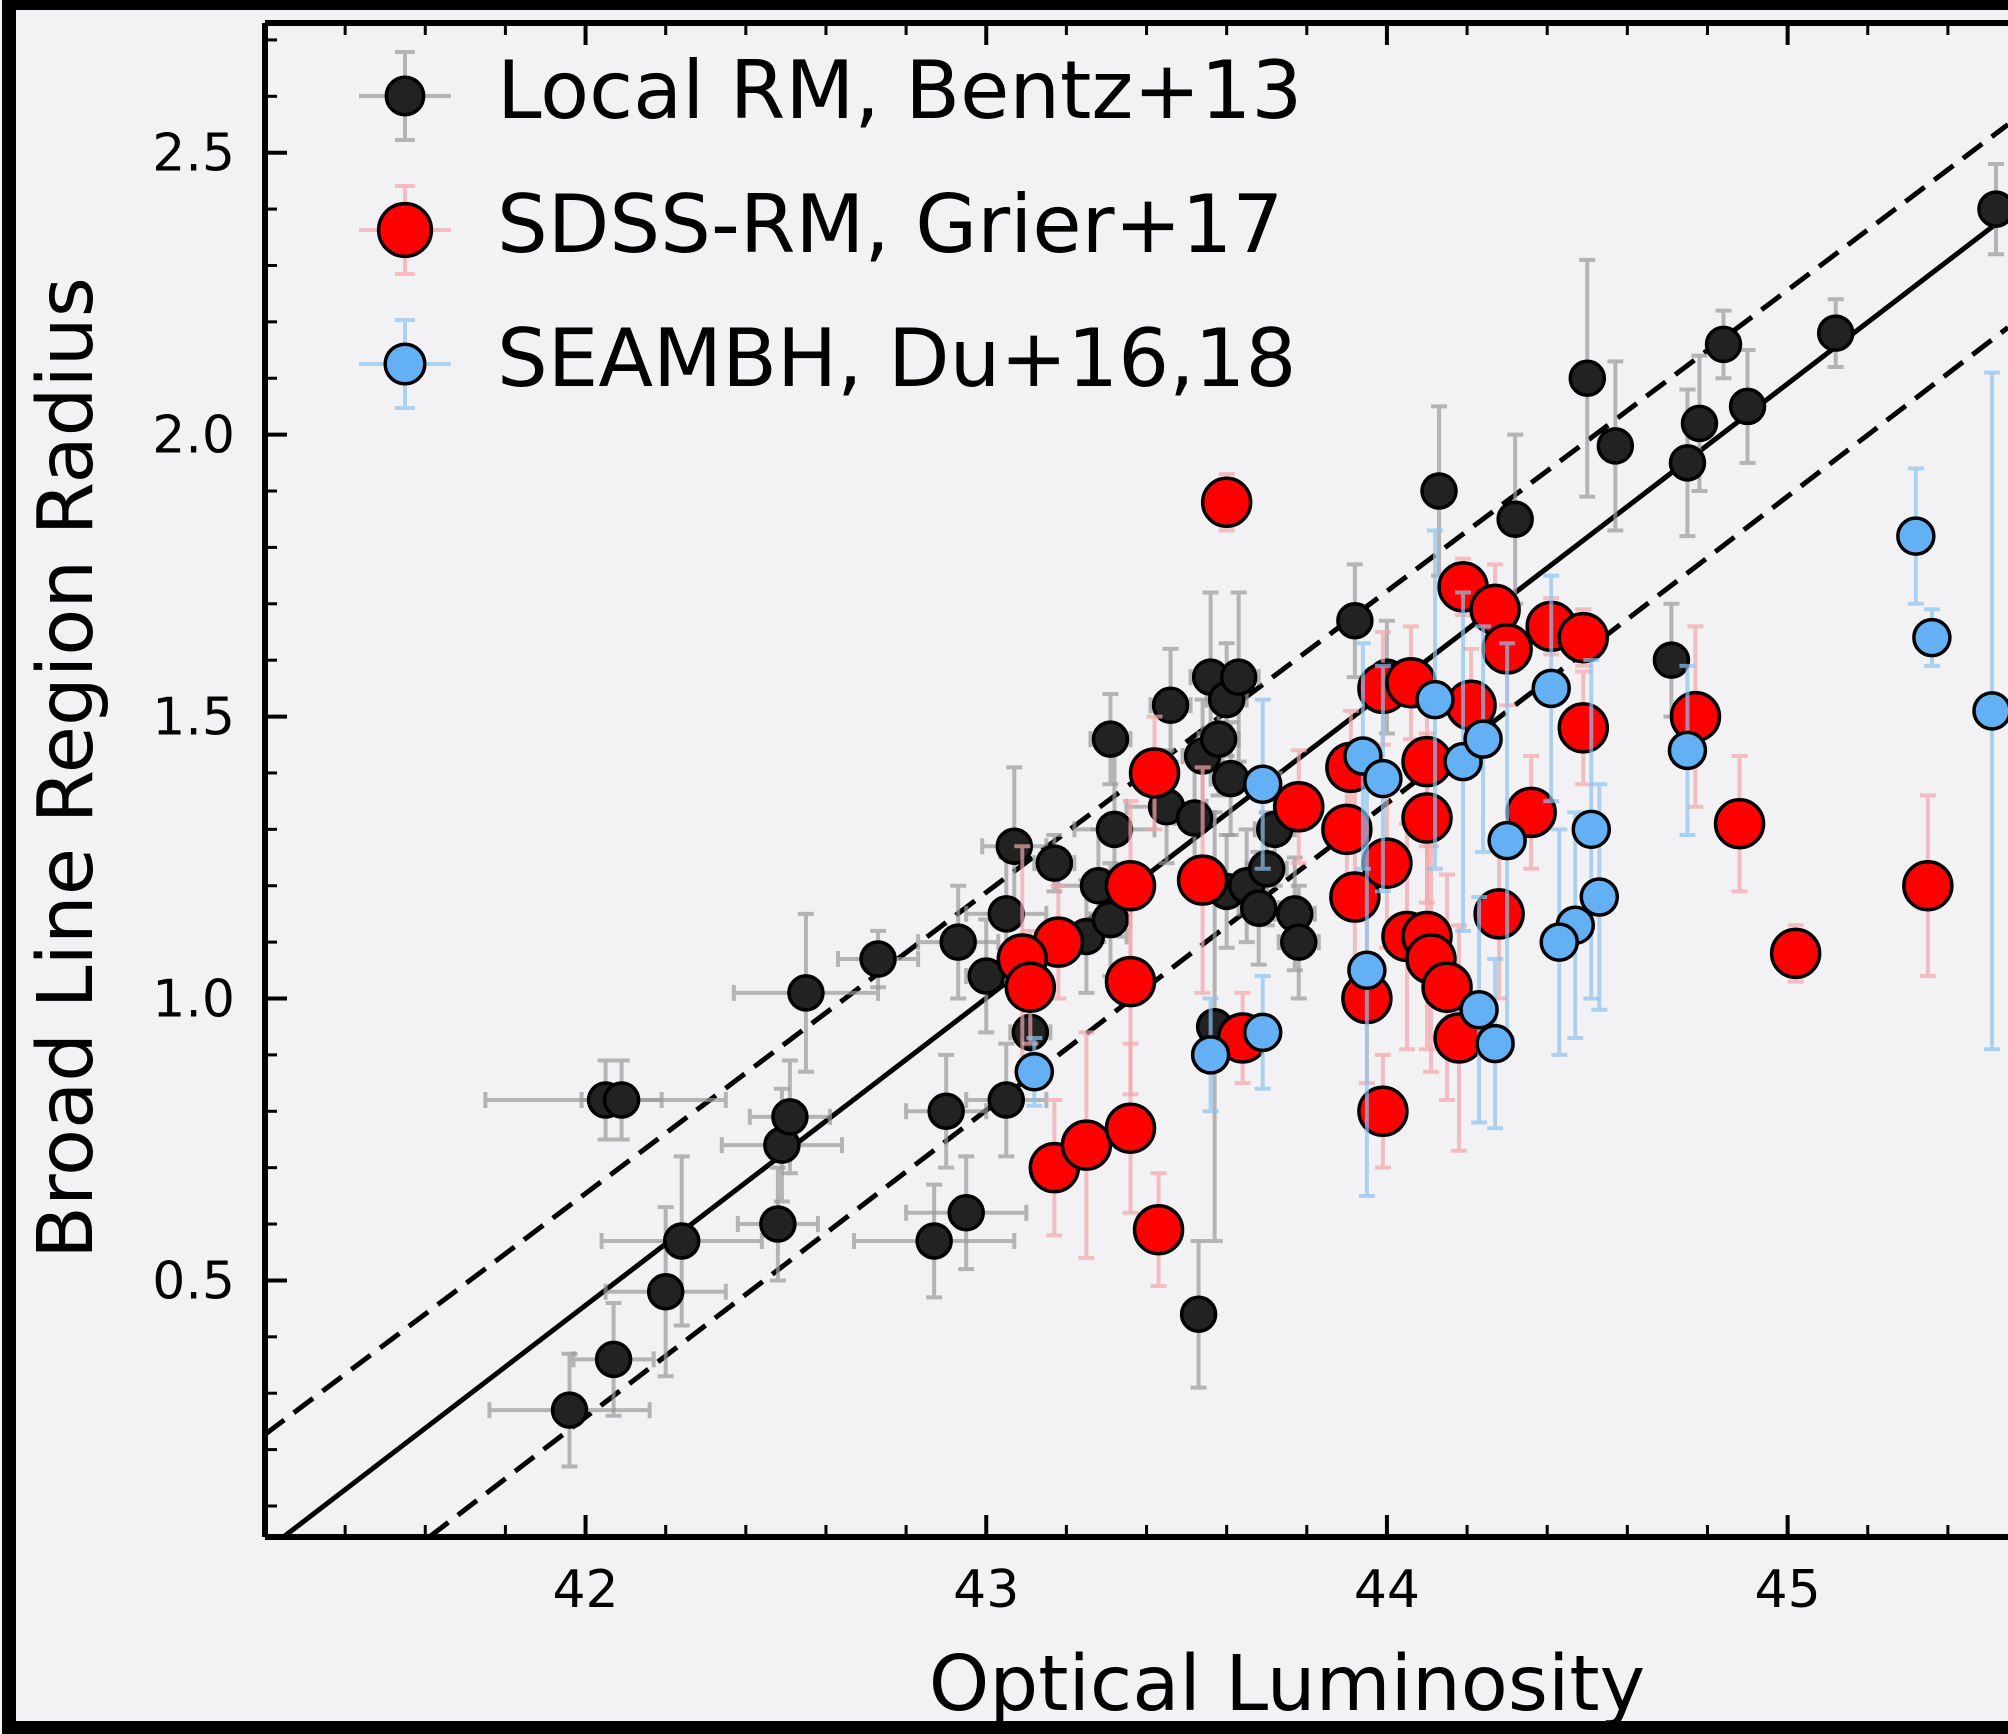 This screenshot has width=2008, height=1734. What do you see at coordinates (1387, 1590) in the screenshot?
I see `x-tick-label: 44` at bounding box center [1387, 1590].